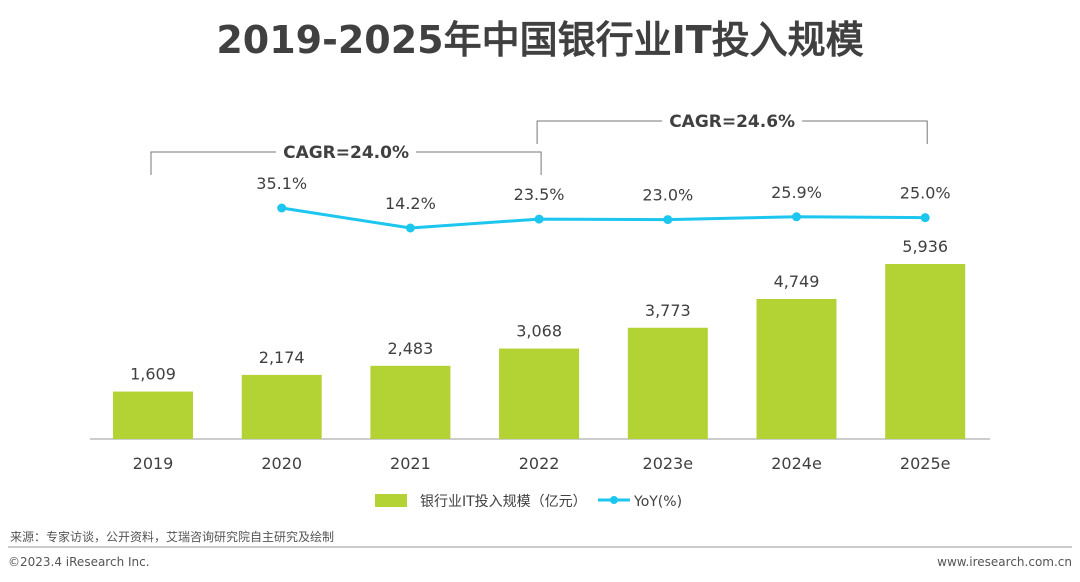 Image resolution: width=1080 pixels, height=582 pixels. Describe the element at coordinates (668, 310) in the screenshot. I see `bar-value-label: 3,773` at that location.